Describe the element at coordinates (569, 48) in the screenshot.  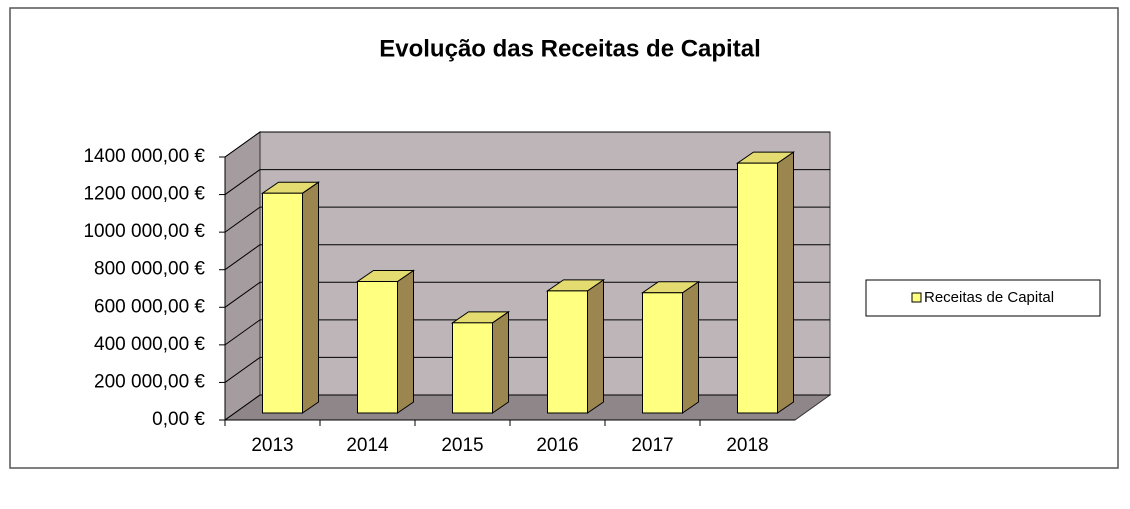
I see `chart-title: Evolução das Receitas de Capital` at that location.